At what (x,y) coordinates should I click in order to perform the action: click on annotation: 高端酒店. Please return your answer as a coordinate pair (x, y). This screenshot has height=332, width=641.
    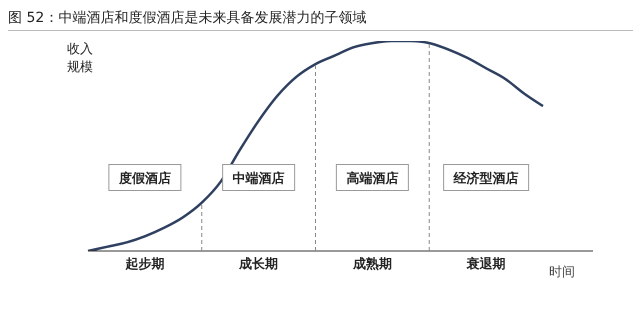
    Looking at the image, I should click on (372, 178).